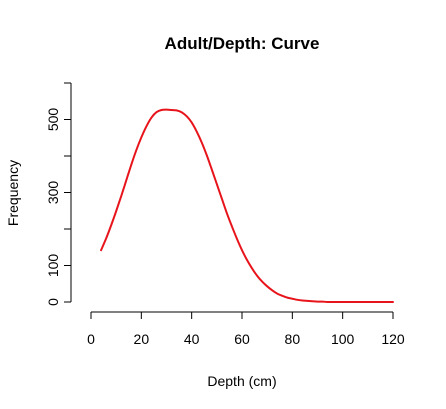 This screenshot has width=446, height=409. I want to click on x-tick-label: 40, so click(192, 339).